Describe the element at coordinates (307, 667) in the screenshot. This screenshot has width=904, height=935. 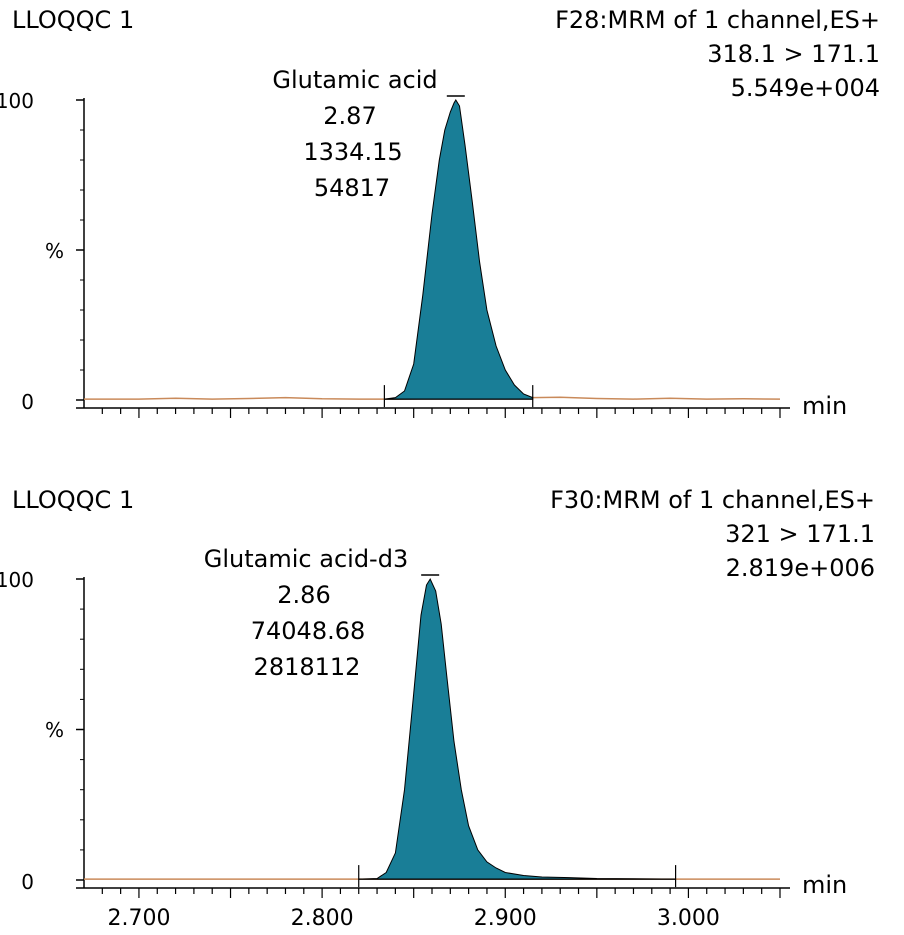
I see `peak-height-label: 2818112` at that location.